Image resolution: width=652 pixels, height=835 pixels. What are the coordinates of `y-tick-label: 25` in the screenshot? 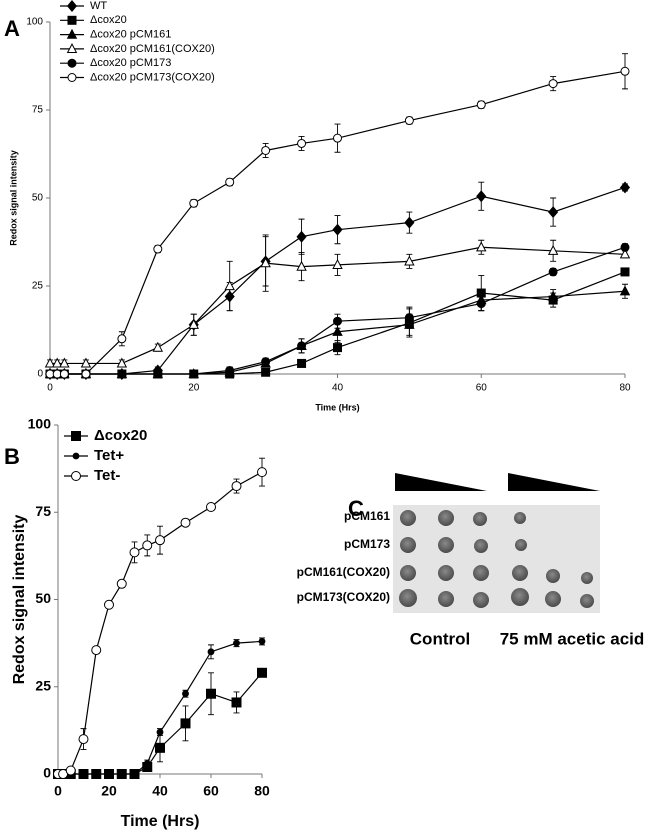 It's located at (43, 685).